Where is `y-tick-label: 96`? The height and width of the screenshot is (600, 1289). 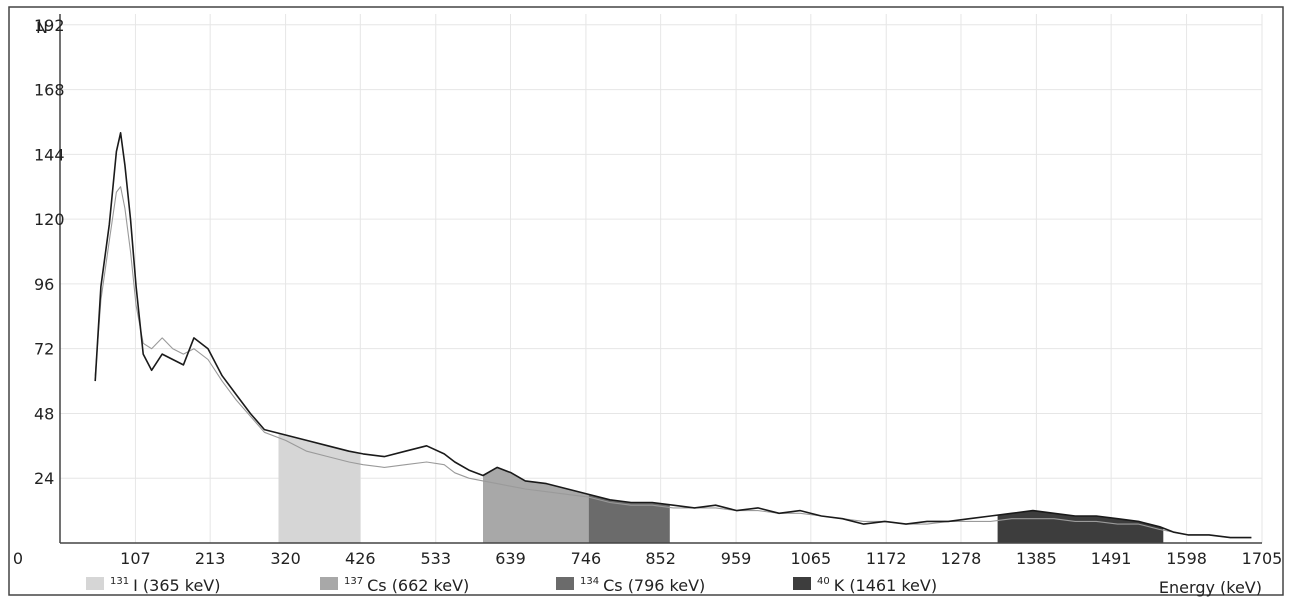
y-tick-label: 96 is located at coordinates (44, 284).